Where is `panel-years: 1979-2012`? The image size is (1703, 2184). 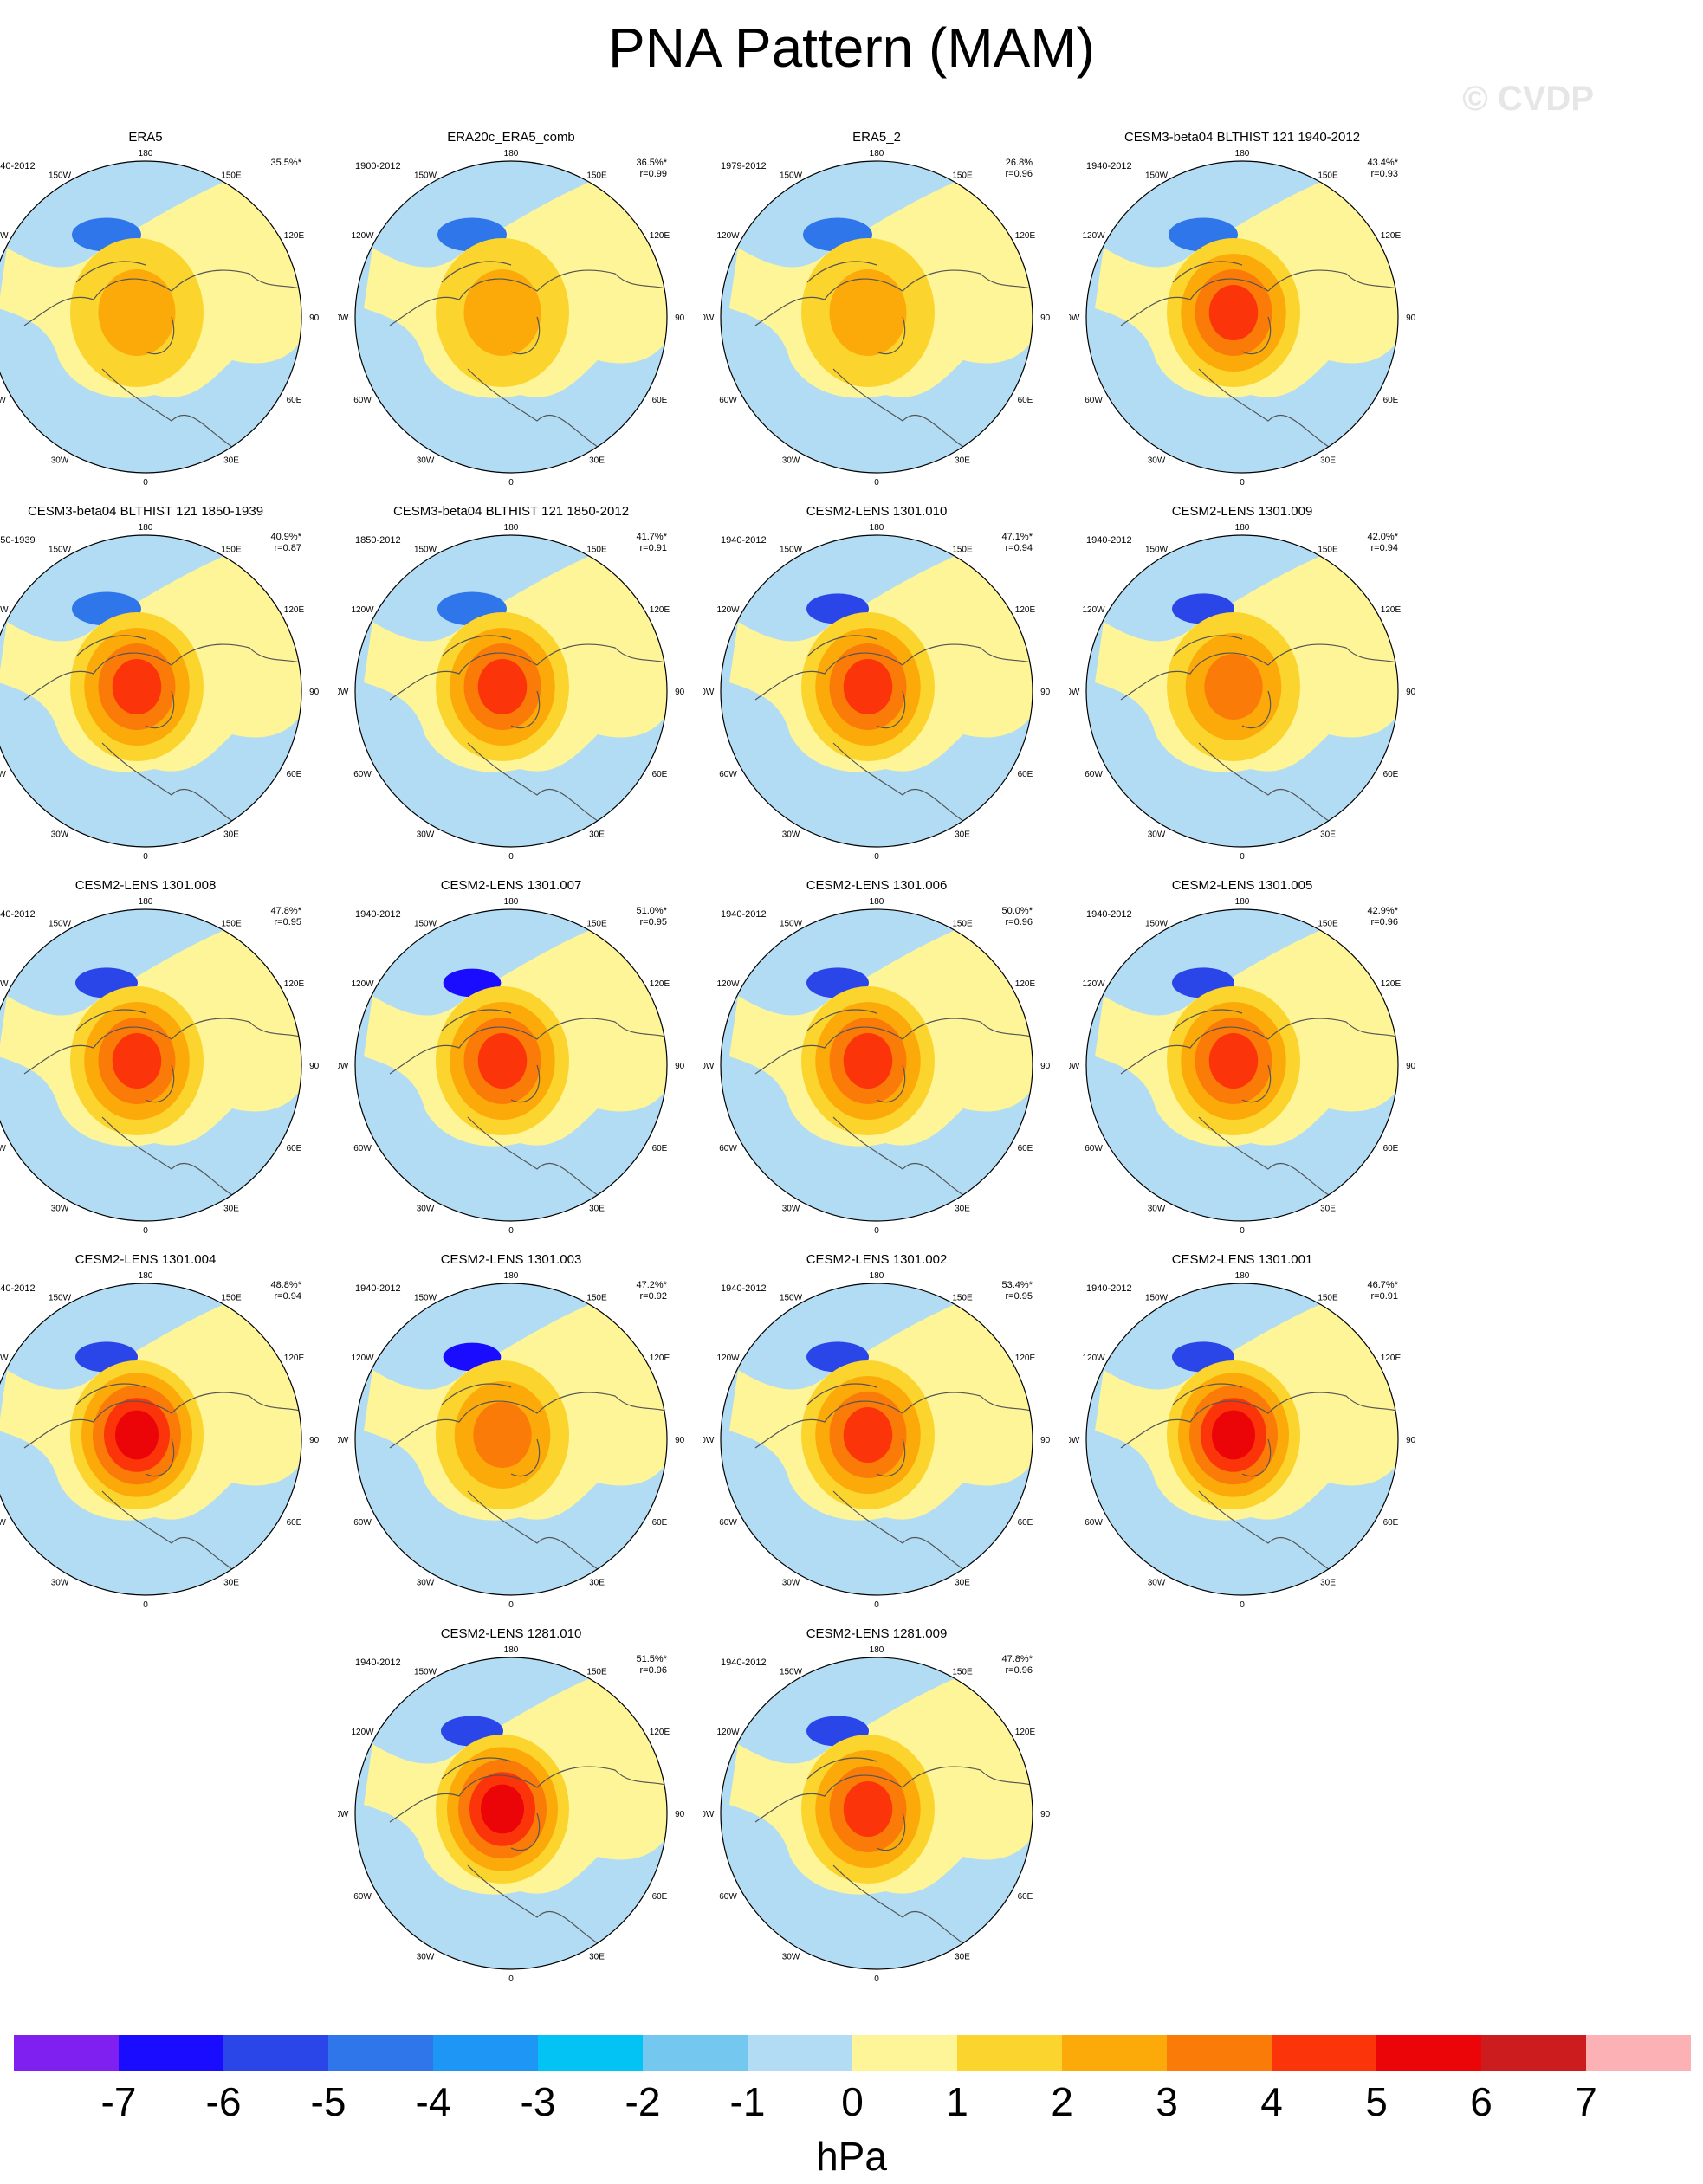 panel-years: 1979-2012 is located at coordinates (744, 166).